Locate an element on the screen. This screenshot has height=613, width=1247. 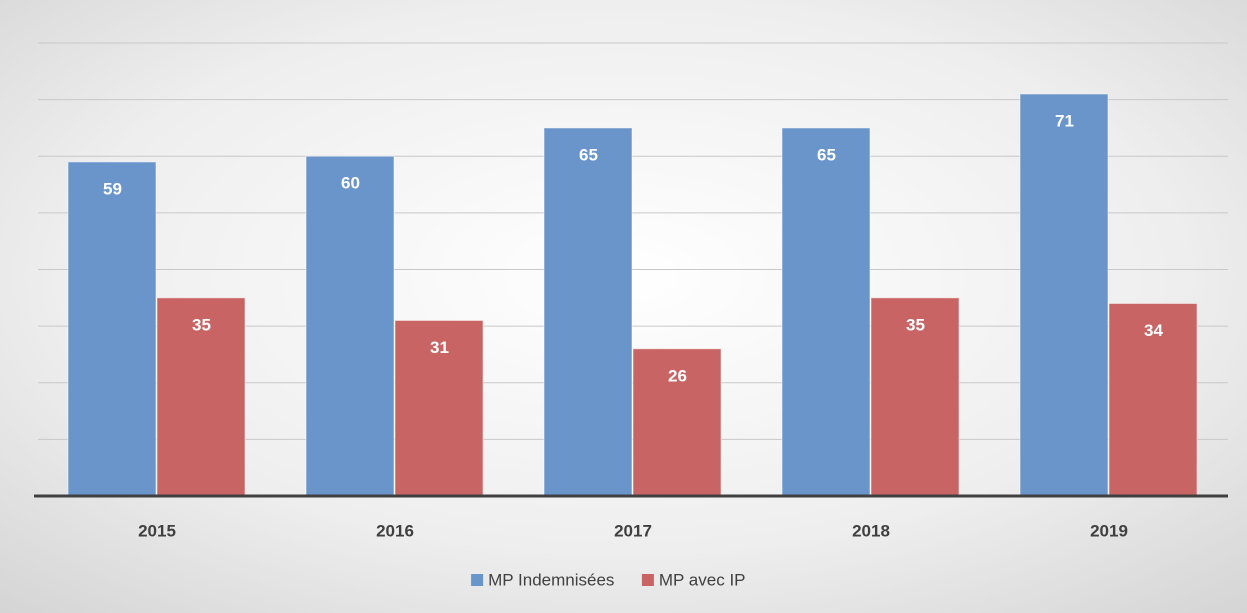
x-tick-label: 2015 is located at coordinates (157, 530).